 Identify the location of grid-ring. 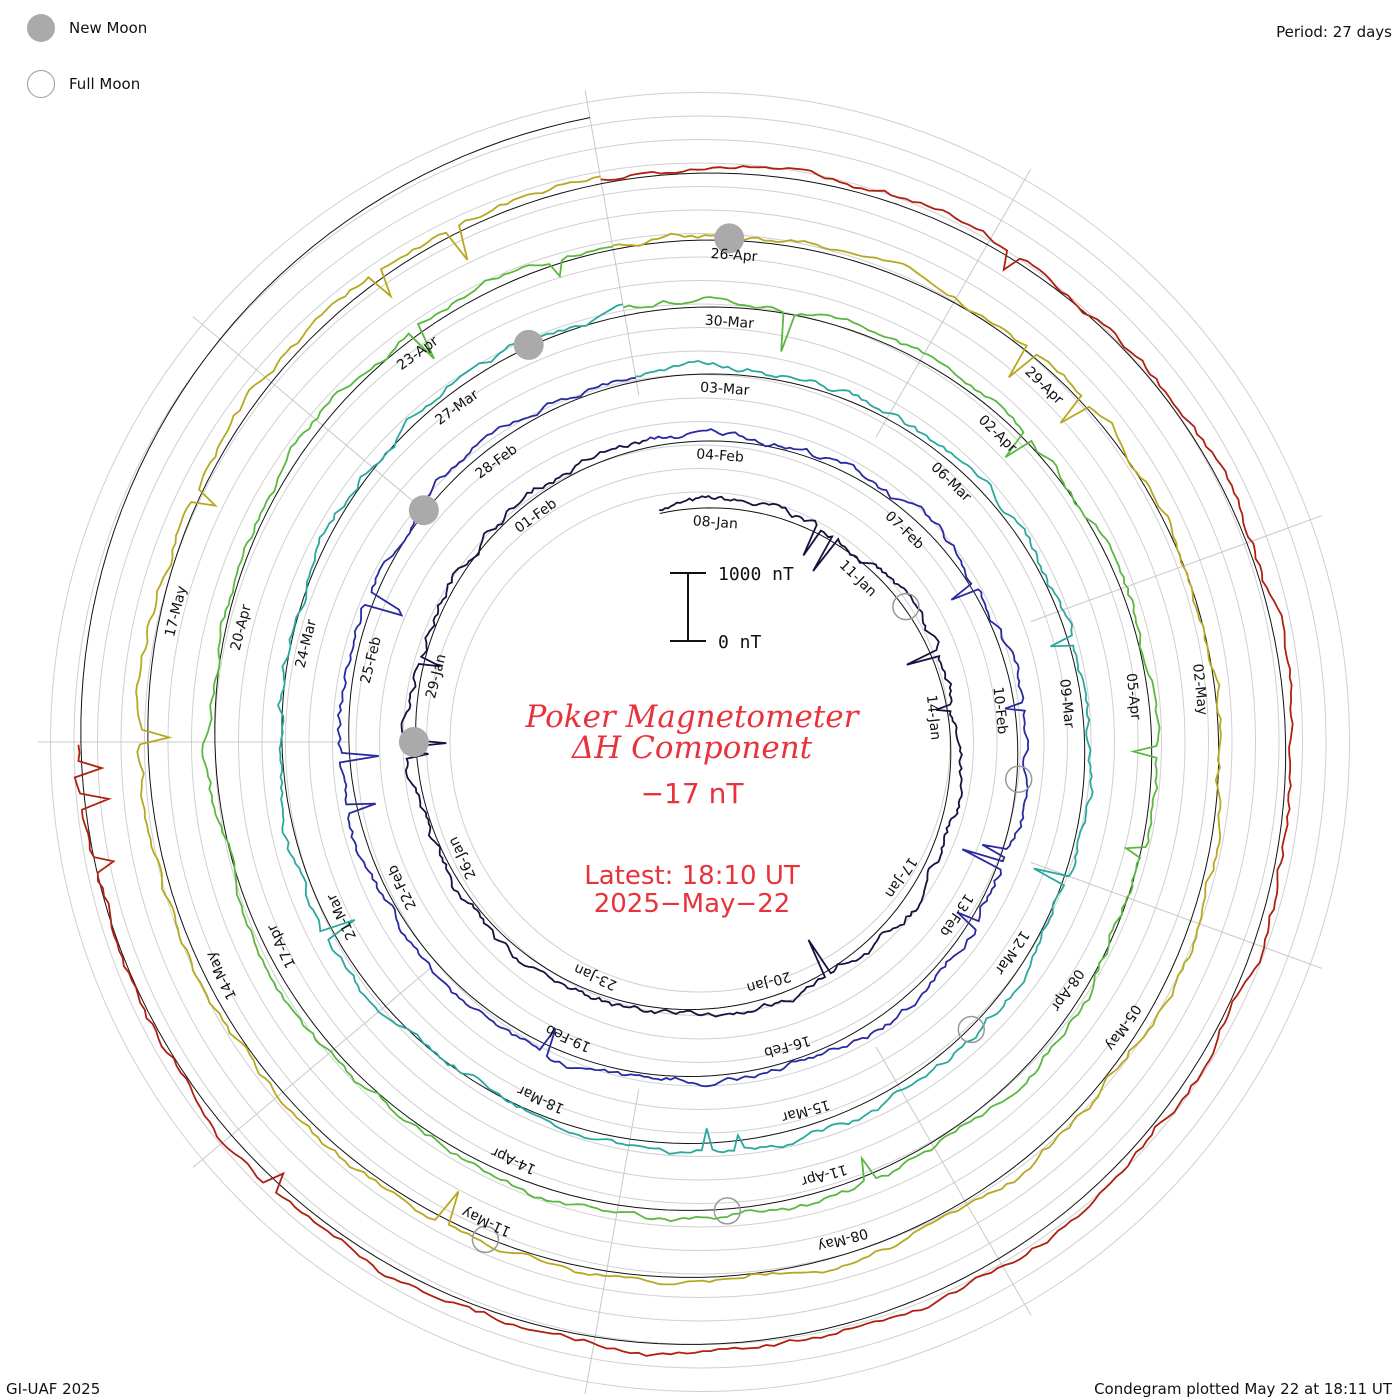
(700, 742).